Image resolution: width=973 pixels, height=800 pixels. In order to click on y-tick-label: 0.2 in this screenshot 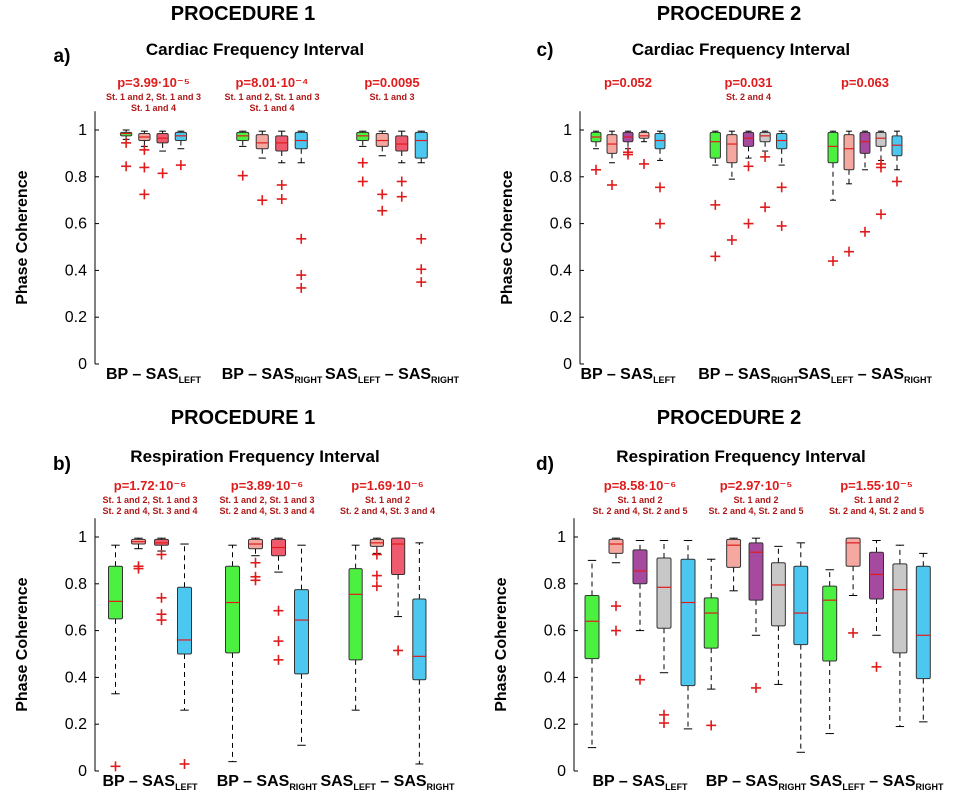, I will do `click(76, 317)`.